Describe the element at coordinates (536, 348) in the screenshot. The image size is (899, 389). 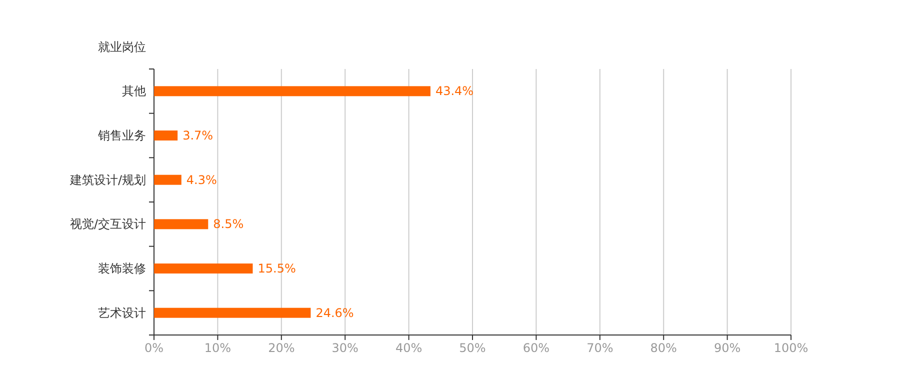
I see `x-tick-label: 60%` at that location.